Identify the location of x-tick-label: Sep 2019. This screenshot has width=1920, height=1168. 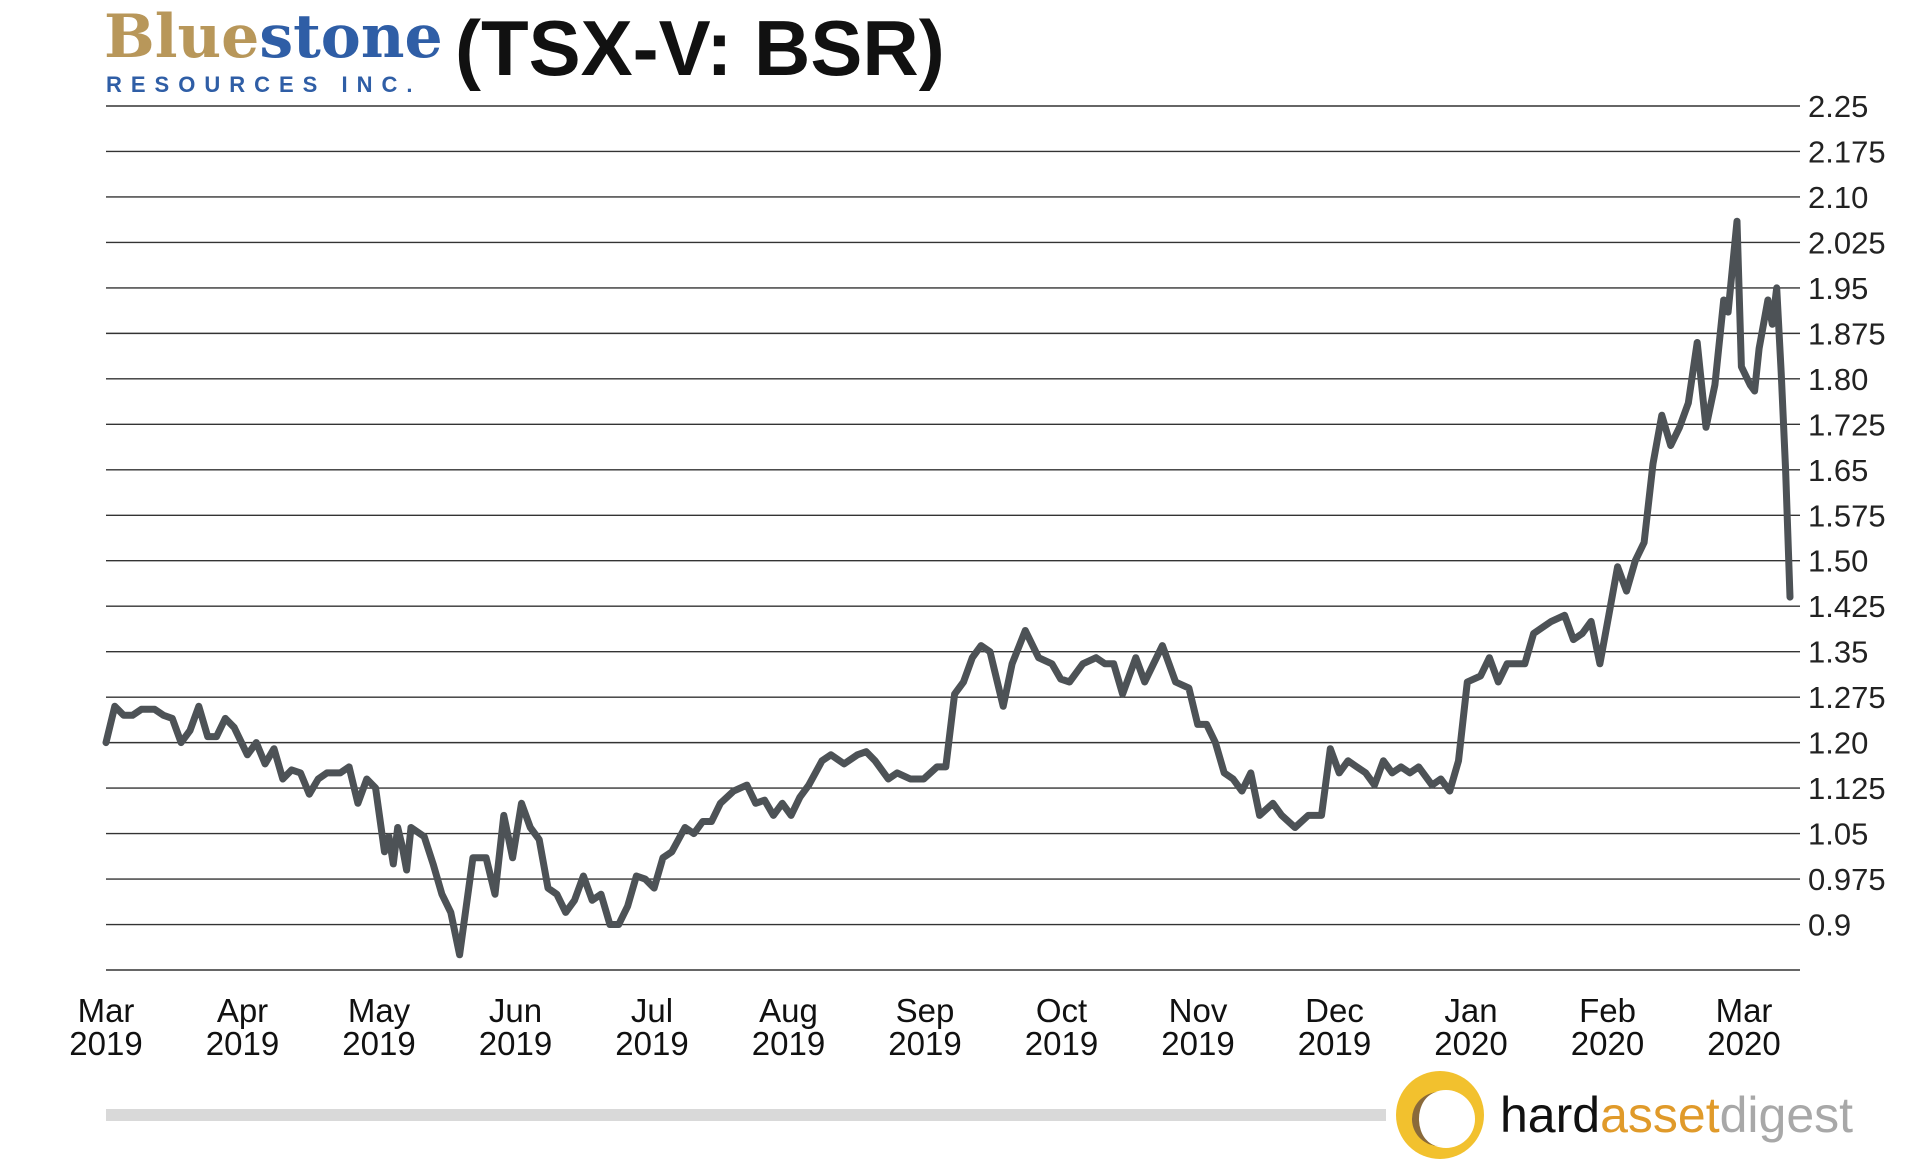
(924, 1027).